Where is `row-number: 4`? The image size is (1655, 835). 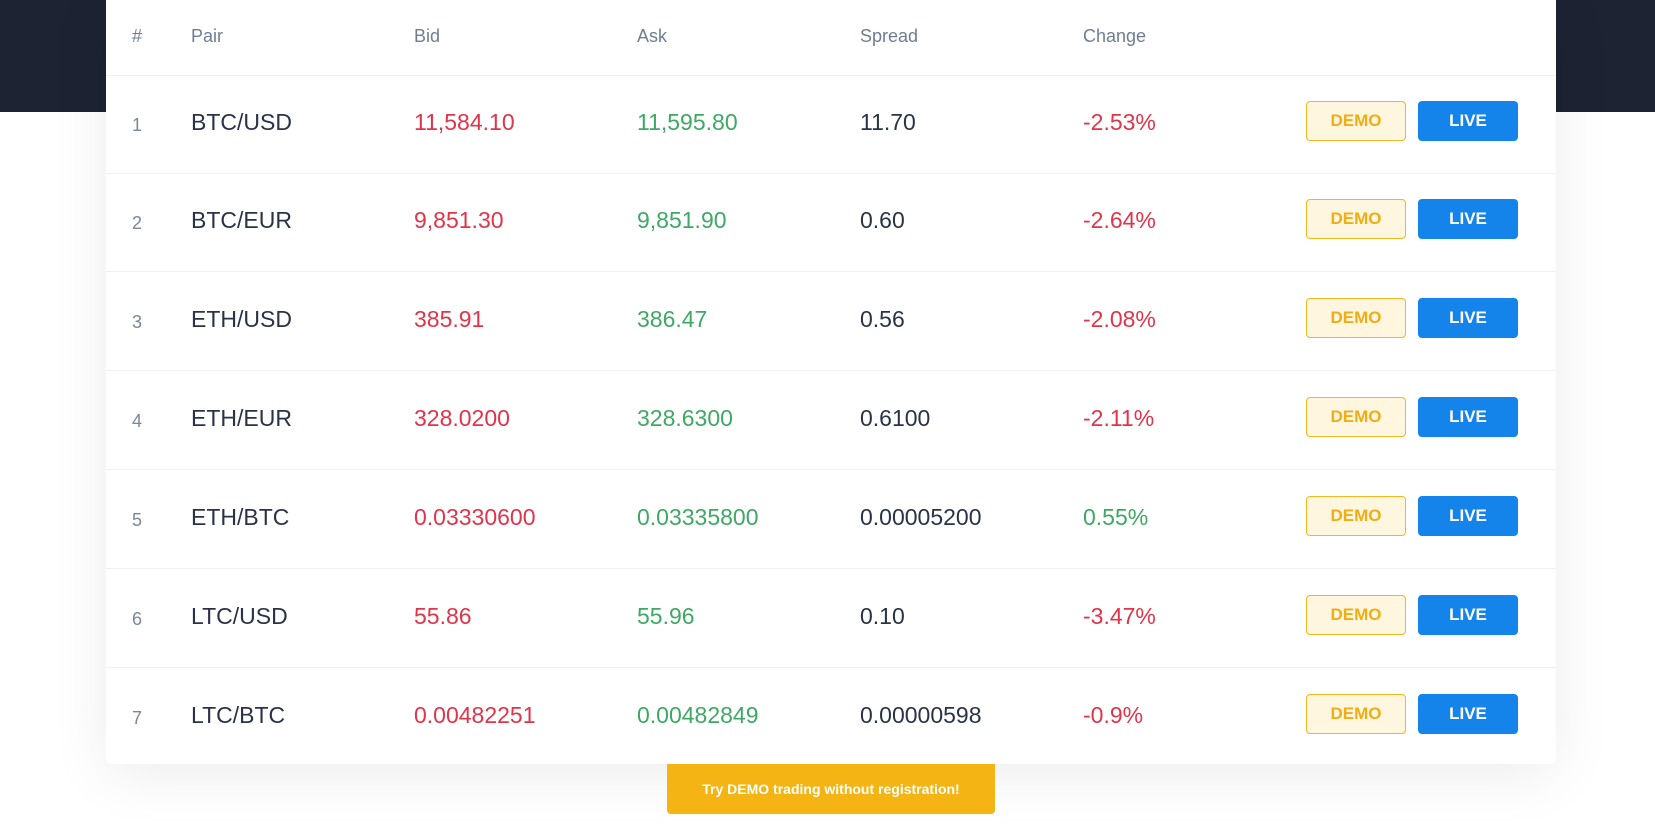 row-number: 4 is located at coordinates (137, 421).